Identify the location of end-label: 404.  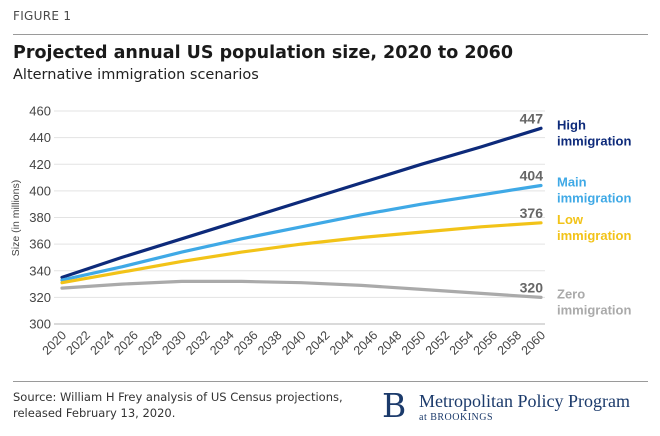
(532, 176).